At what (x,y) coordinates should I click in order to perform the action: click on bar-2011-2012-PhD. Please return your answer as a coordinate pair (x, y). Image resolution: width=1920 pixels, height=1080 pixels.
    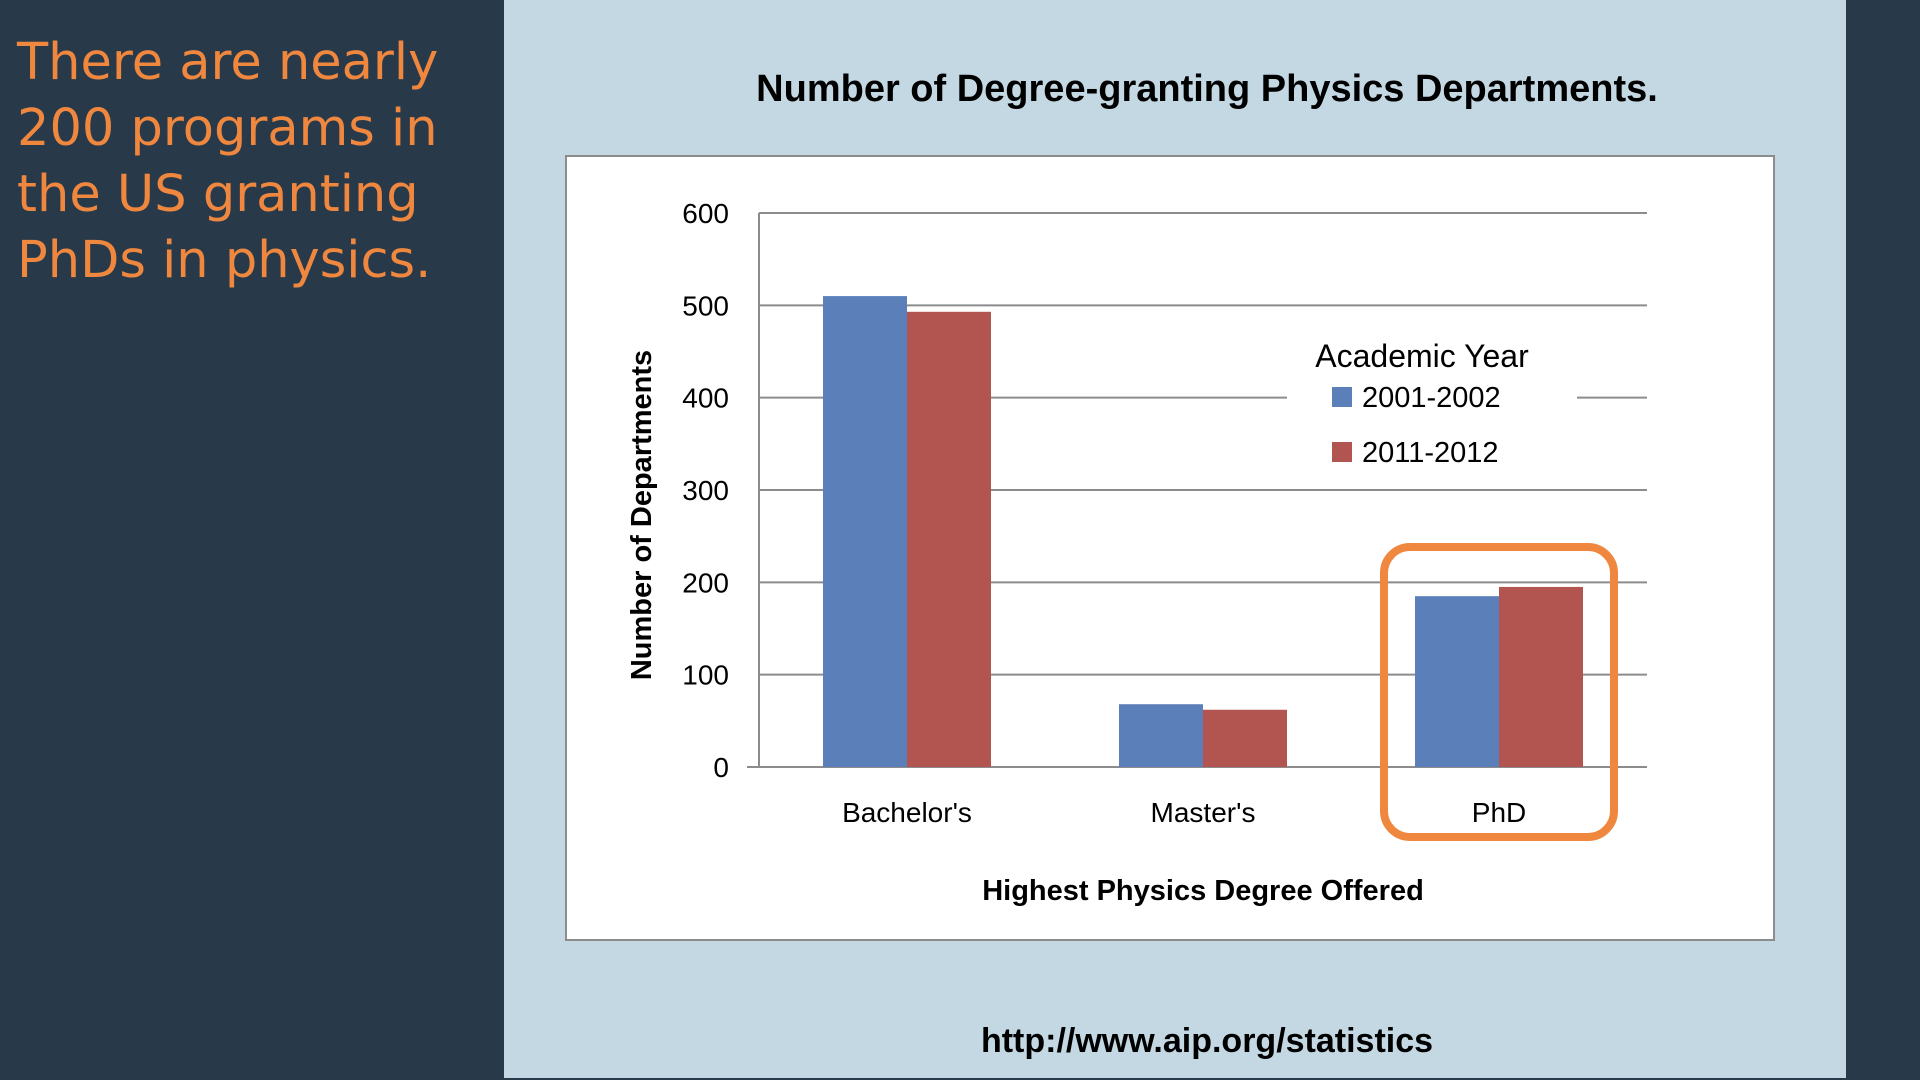
    Looking at the image, I should click on (1541, 676).